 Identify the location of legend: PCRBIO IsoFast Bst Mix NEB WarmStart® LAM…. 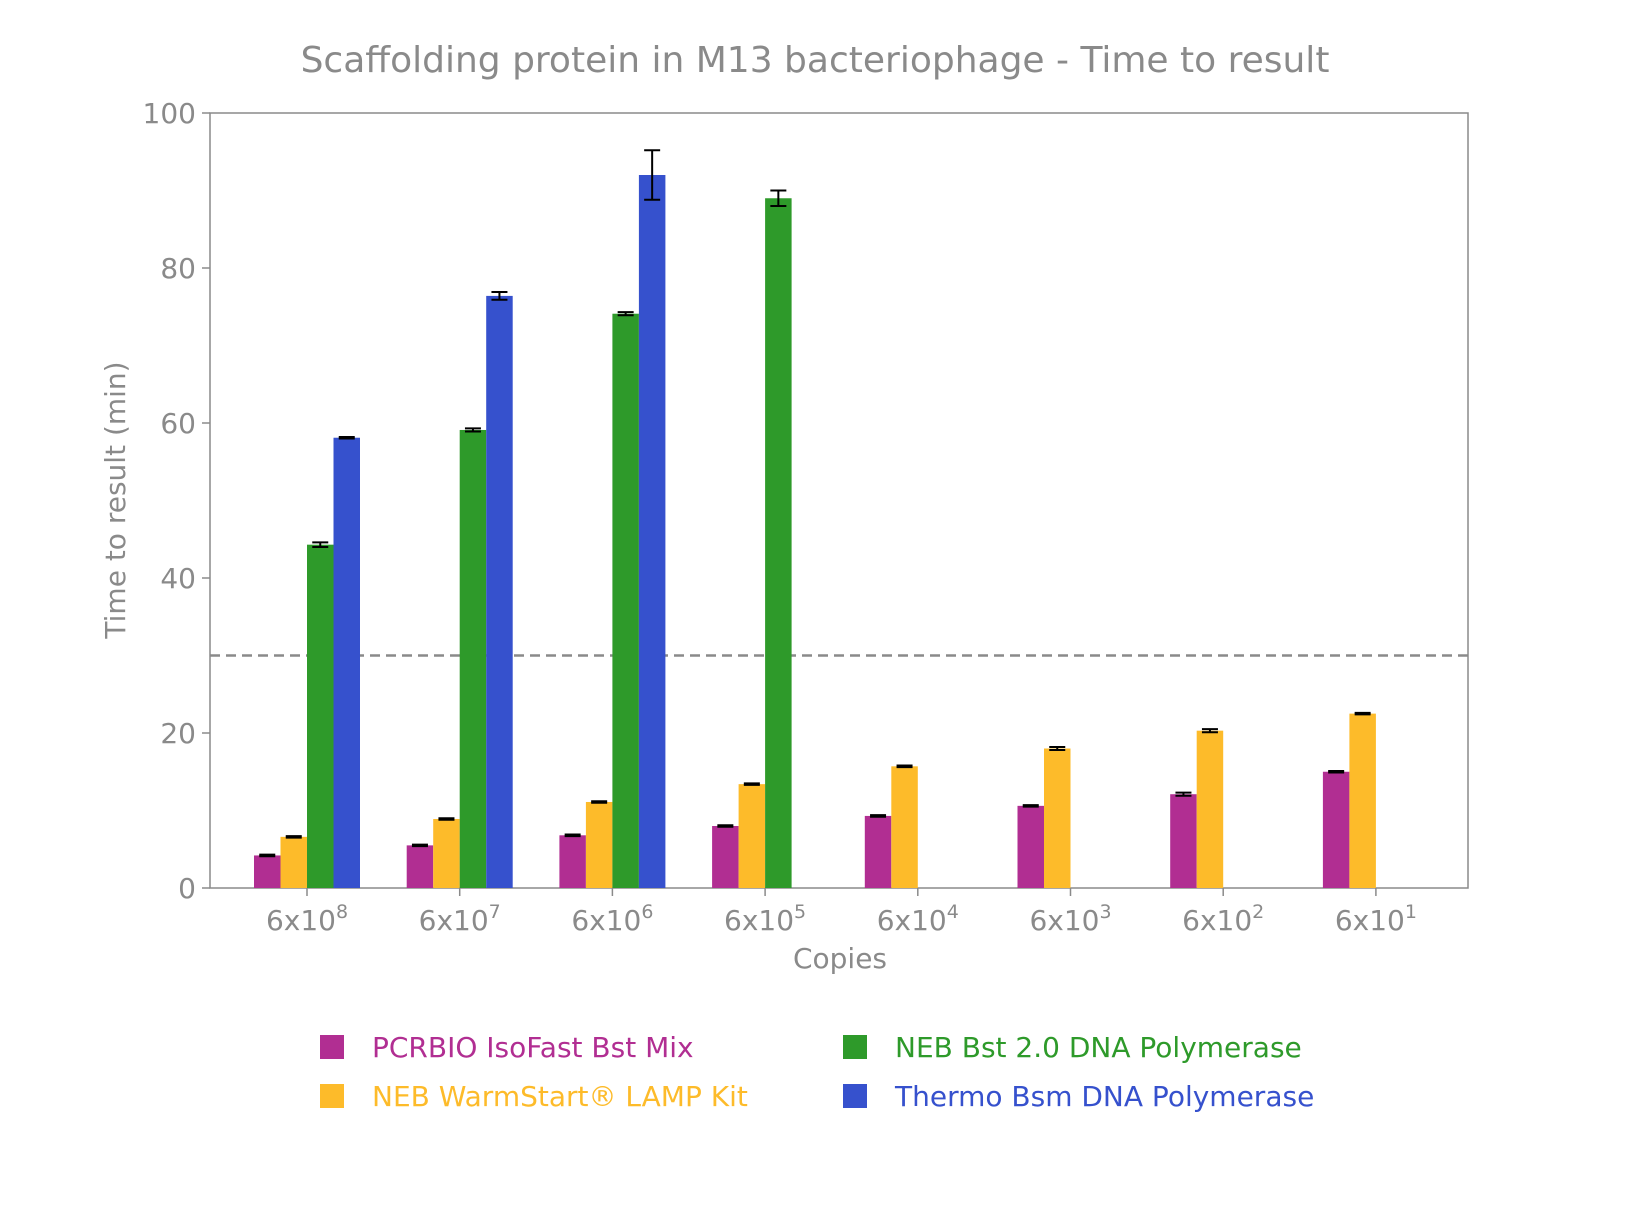
(817, 1072).